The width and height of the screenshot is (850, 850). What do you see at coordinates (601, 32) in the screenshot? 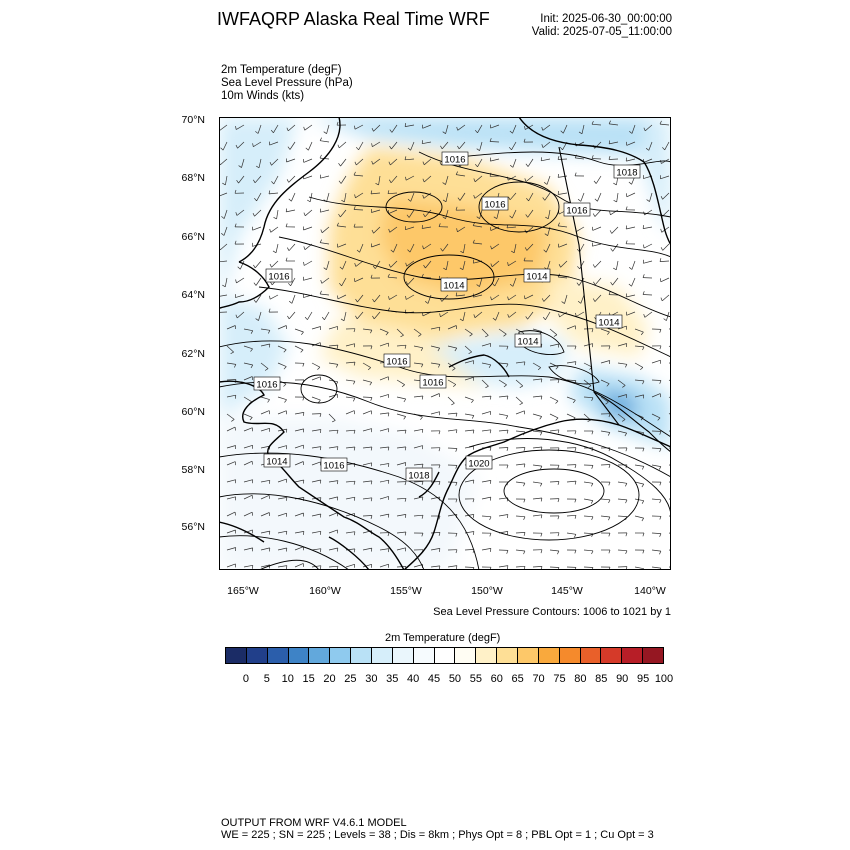
I see `valid-time: Valid: 2025-07-05_11:00:00` at bounding box center [601, 32].